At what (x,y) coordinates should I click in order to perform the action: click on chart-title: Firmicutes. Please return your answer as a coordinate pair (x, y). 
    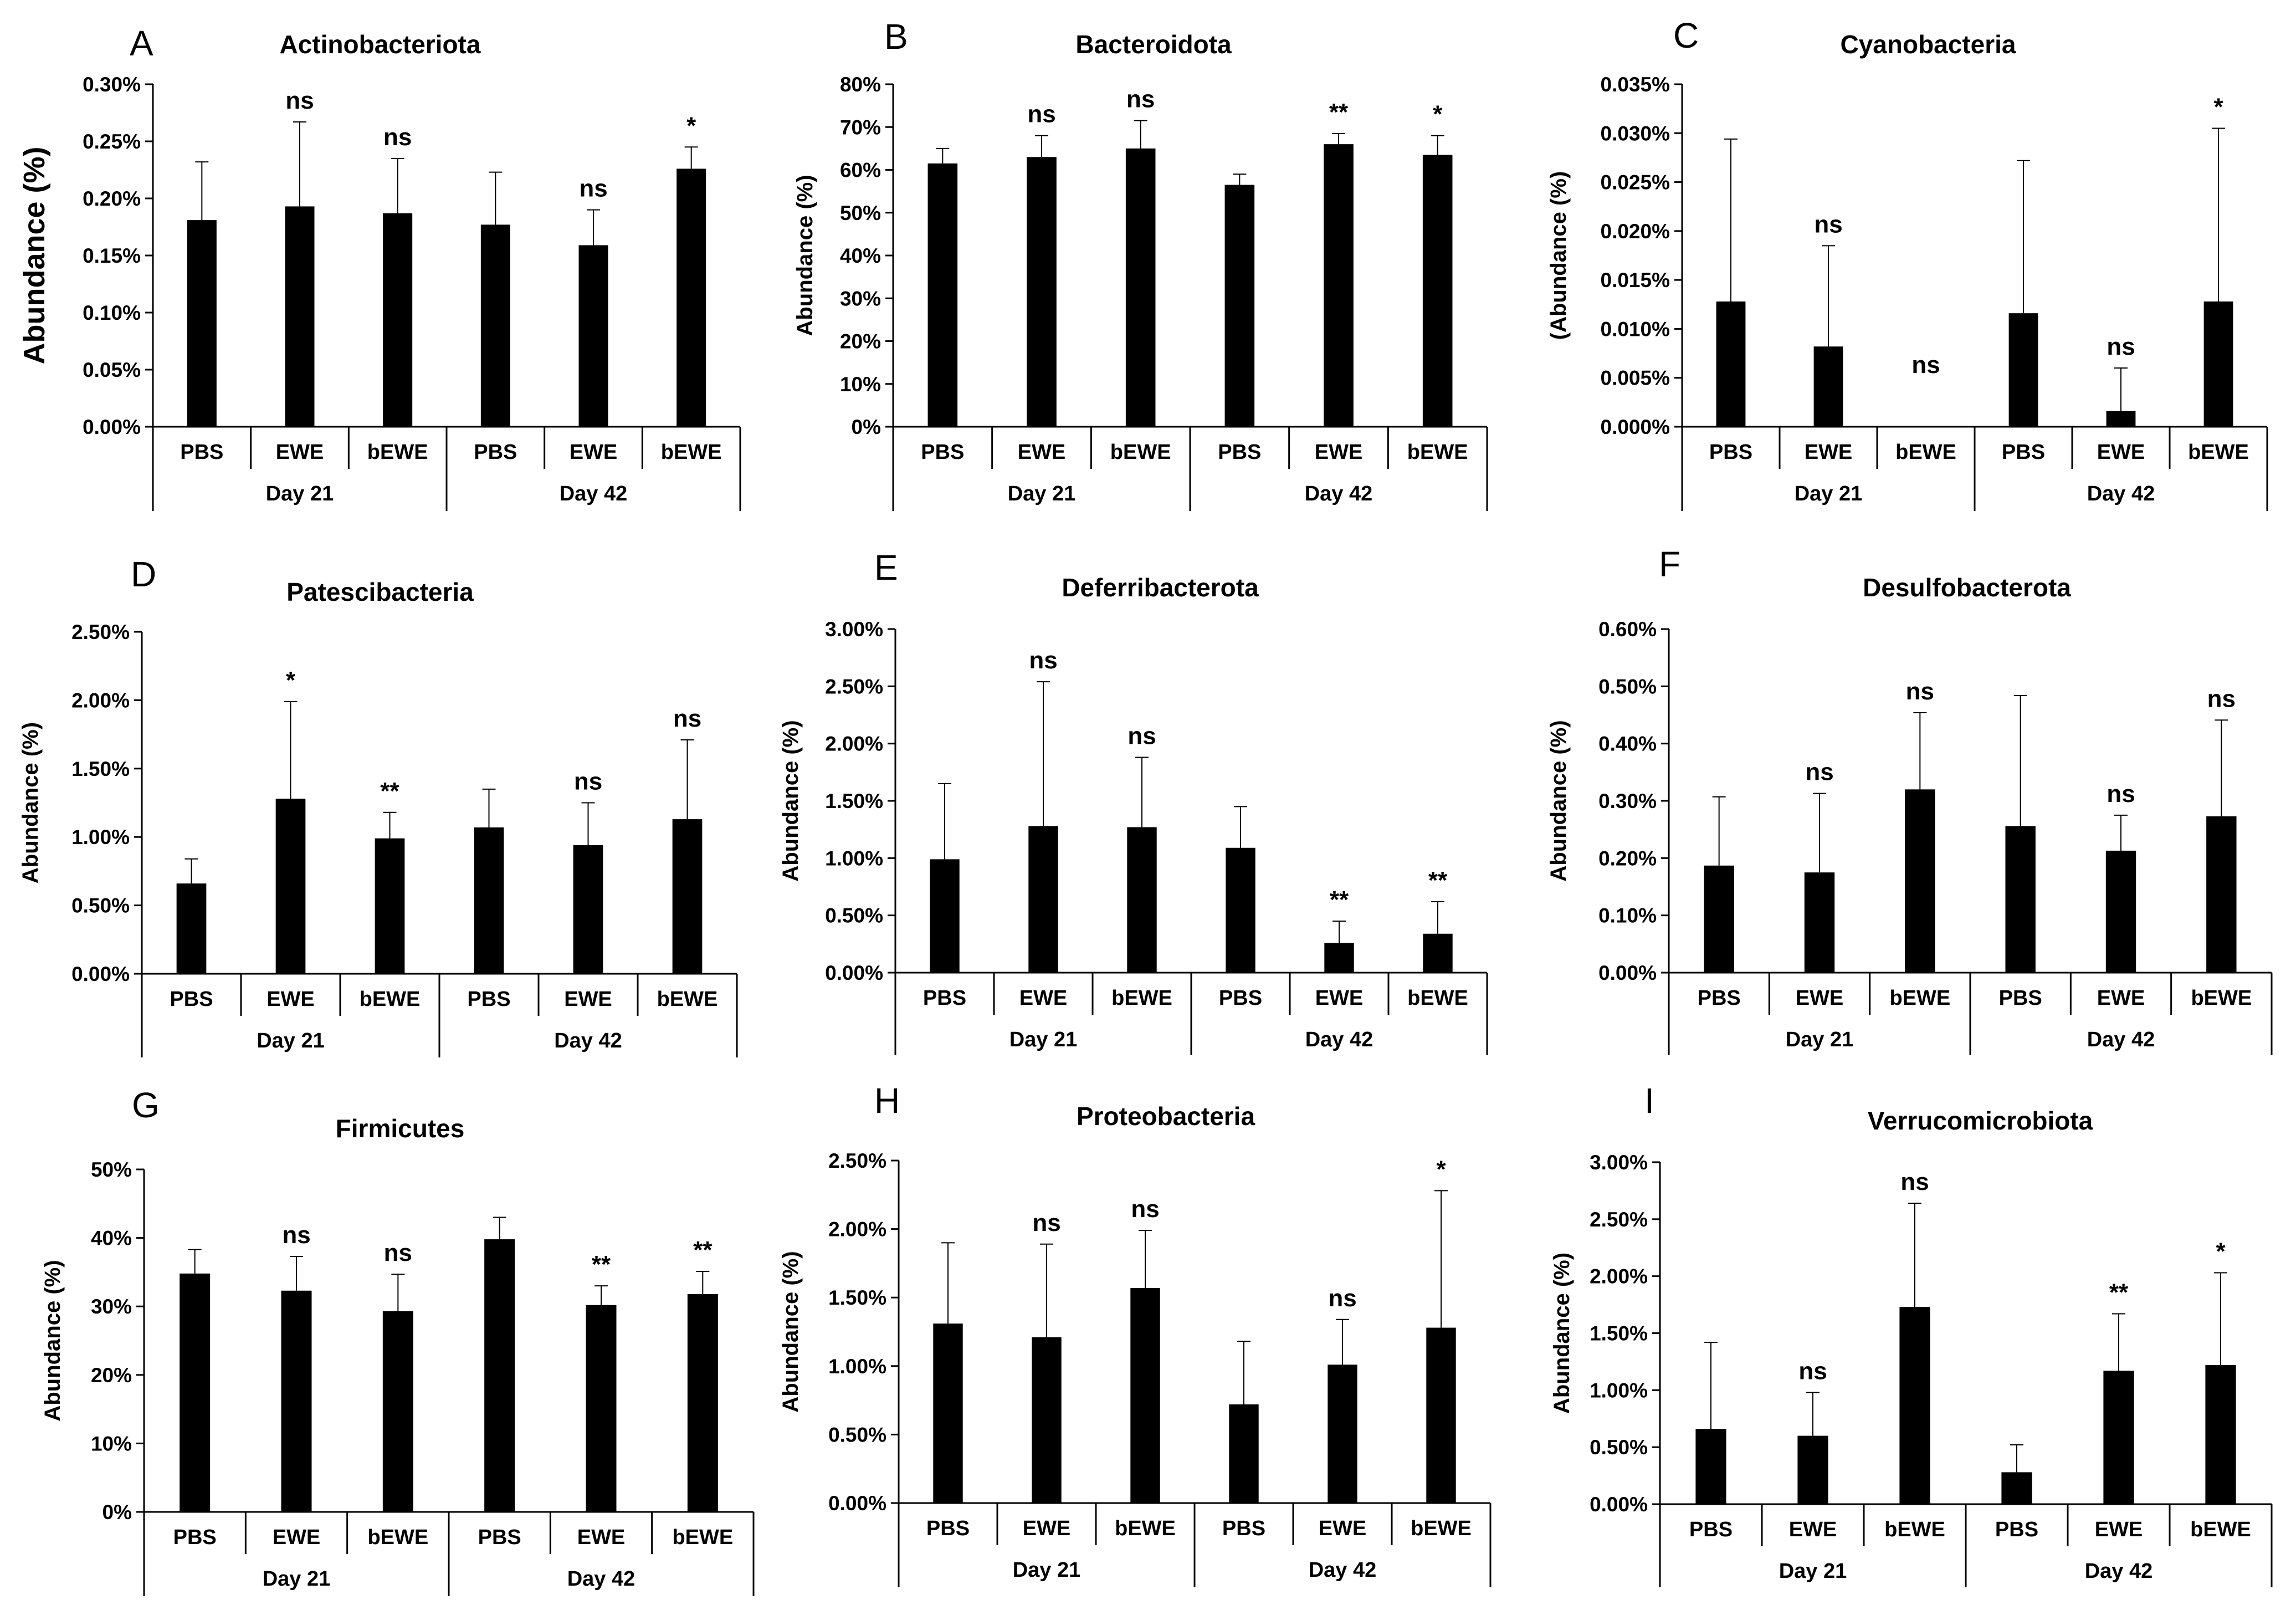
    Looking at the image, I should click on (400, 1128).